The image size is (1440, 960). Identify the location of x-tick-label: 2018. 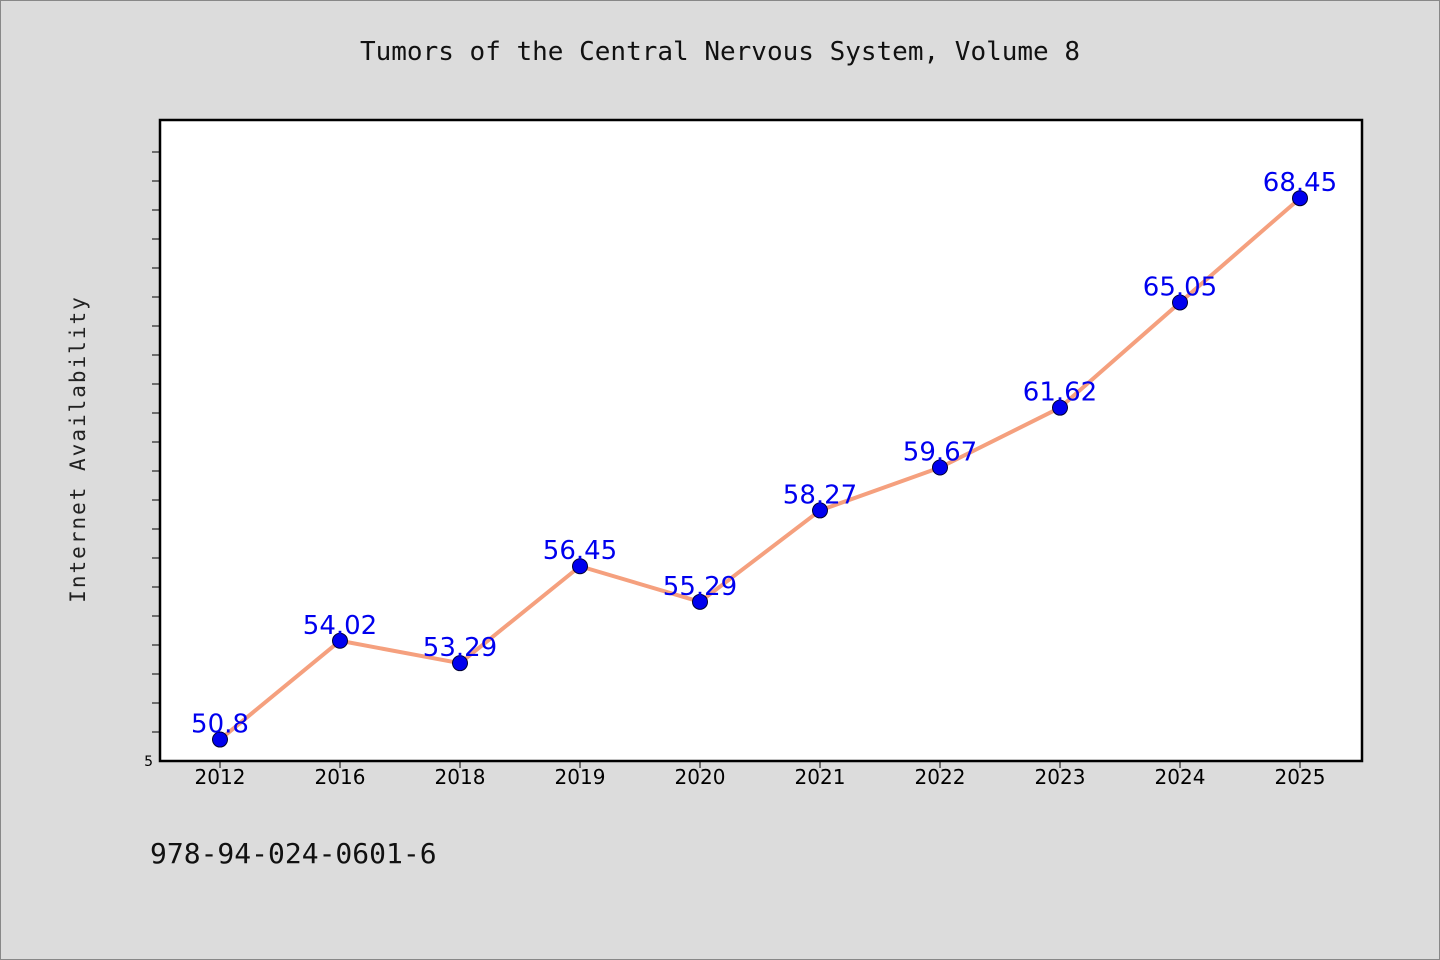
(460, 777).